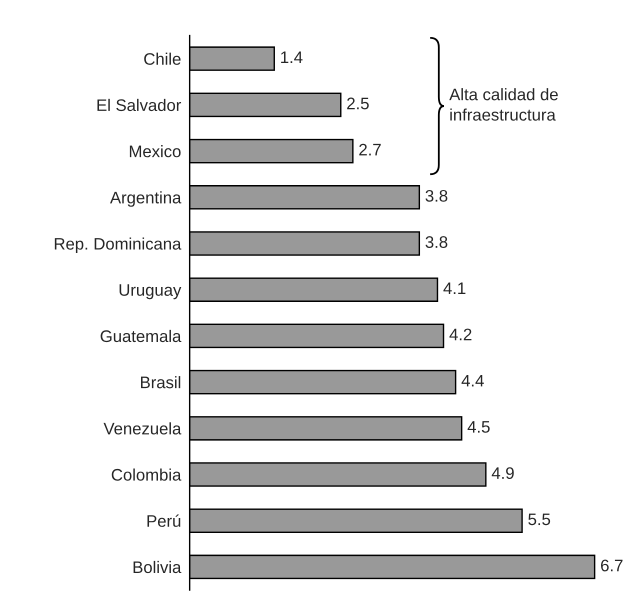 Image resolution: width=628 pixels, height=593 pixels. I want to click on y-tick-label: Rep. Dominicana, so click(118, 245).